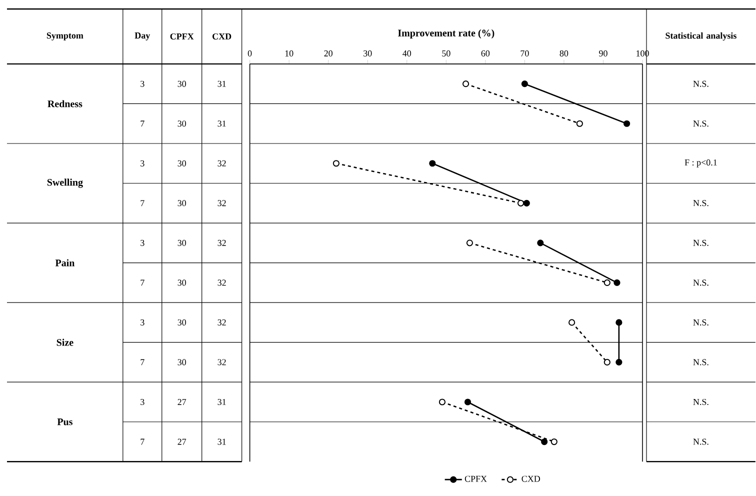  What do you see at coordinates (701, 36) in the screenshot?
I see `text: Statistical analysis` at bounding box center [701, 36].